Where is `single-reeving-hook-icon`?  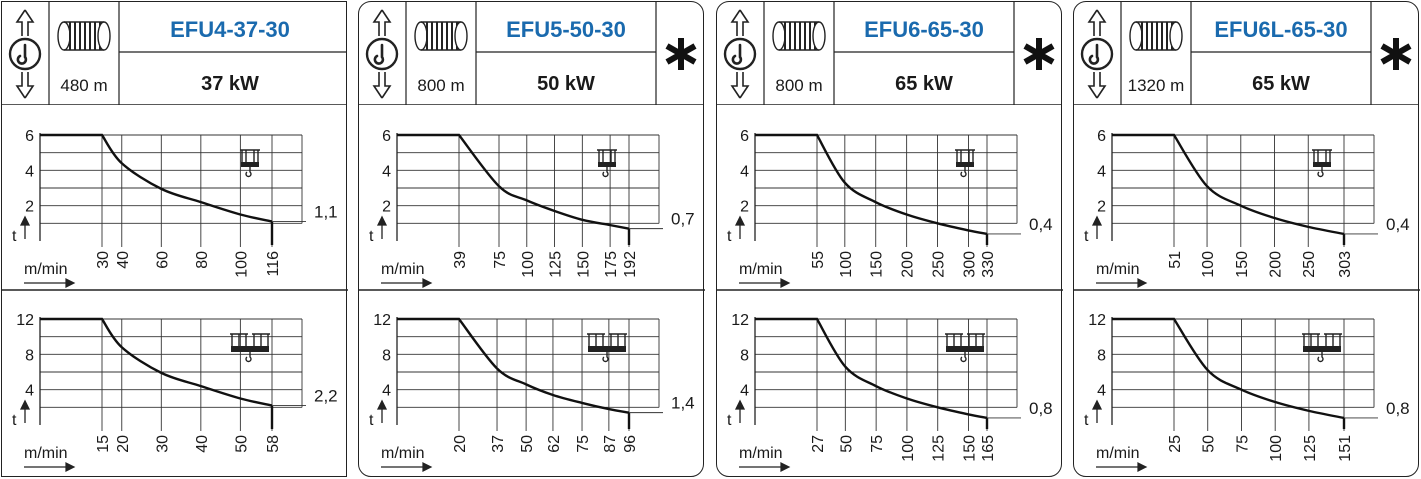 single-reeving-hook-icon is located at coordinates (250, 163).